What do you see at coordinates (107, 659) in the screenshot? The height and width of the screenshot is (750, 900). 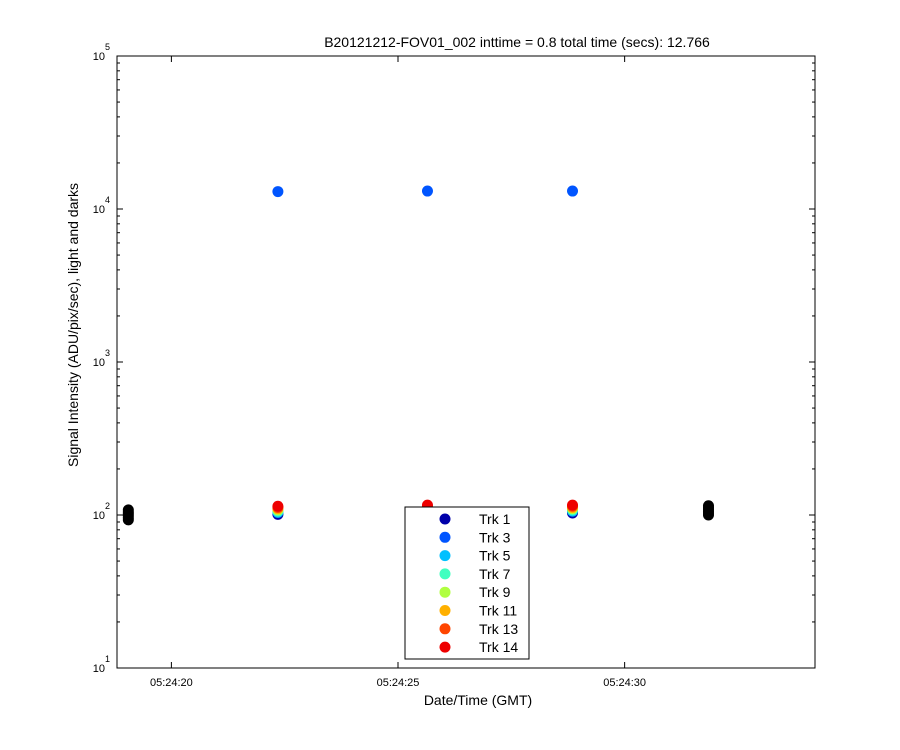 I see `y-tick-exponent: 1` at bounding box center [107, 659].